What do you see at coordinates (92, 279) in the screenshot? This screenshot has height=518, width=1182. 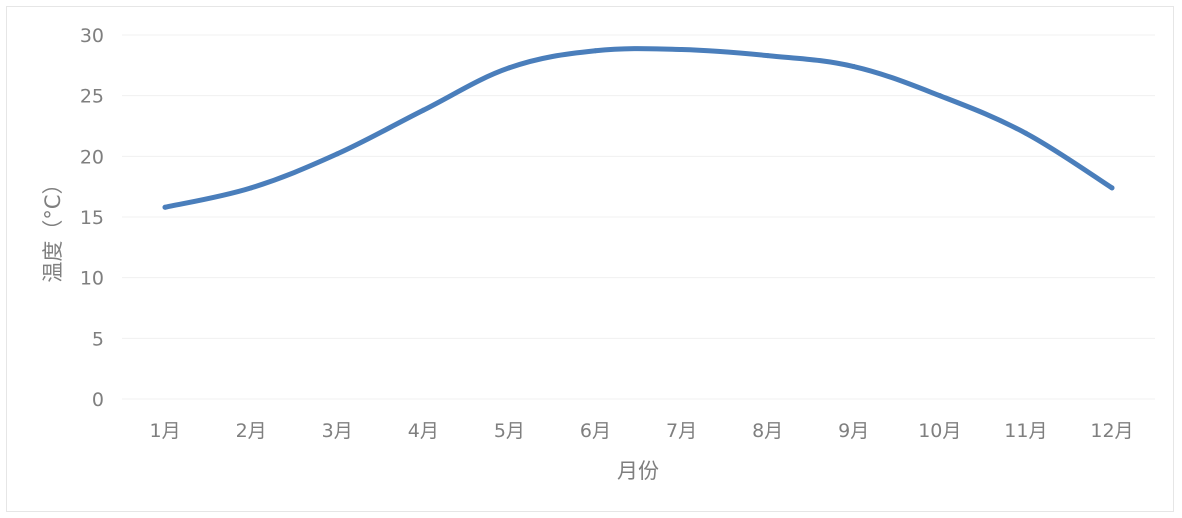 I see `y-tick-label: 10` at bounding box center [92, 279].